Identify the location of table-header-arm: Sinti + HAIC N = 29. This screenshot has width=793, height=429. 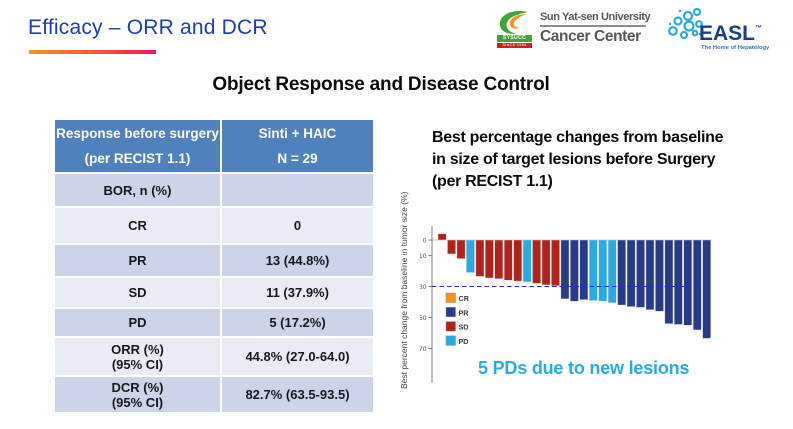
(297, 146).